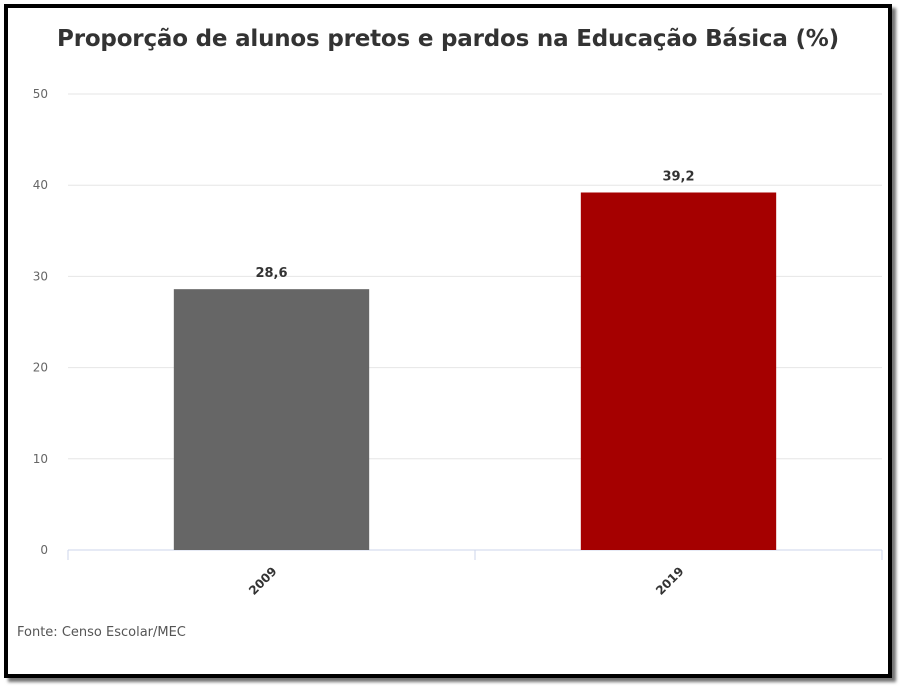  I want to click on y-tick-label: 10, so click(40, 459).